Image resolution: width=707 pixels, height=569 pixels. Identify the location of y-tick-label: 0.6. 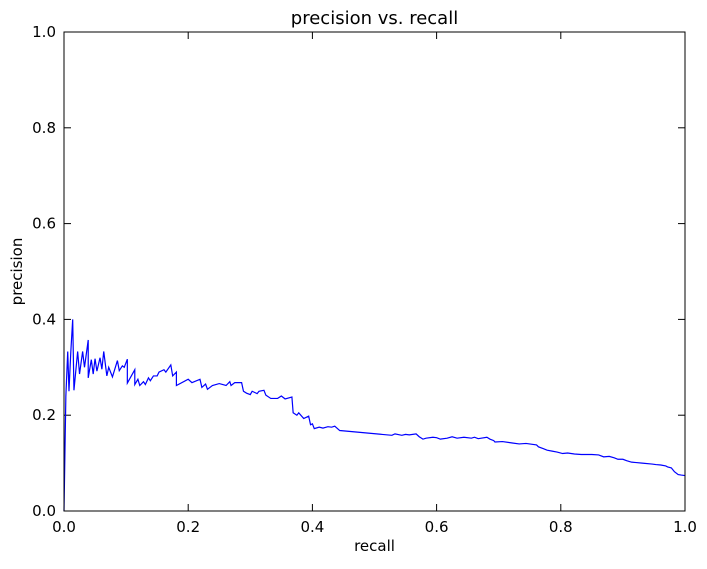
(44, 224).